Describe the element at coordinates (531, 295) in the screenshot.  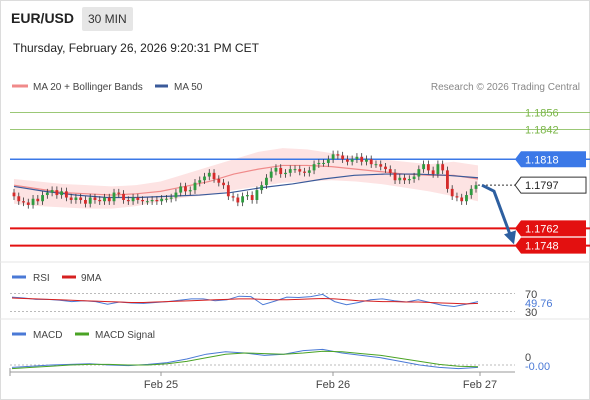
I see `rsi-70-label: 70` at that location.